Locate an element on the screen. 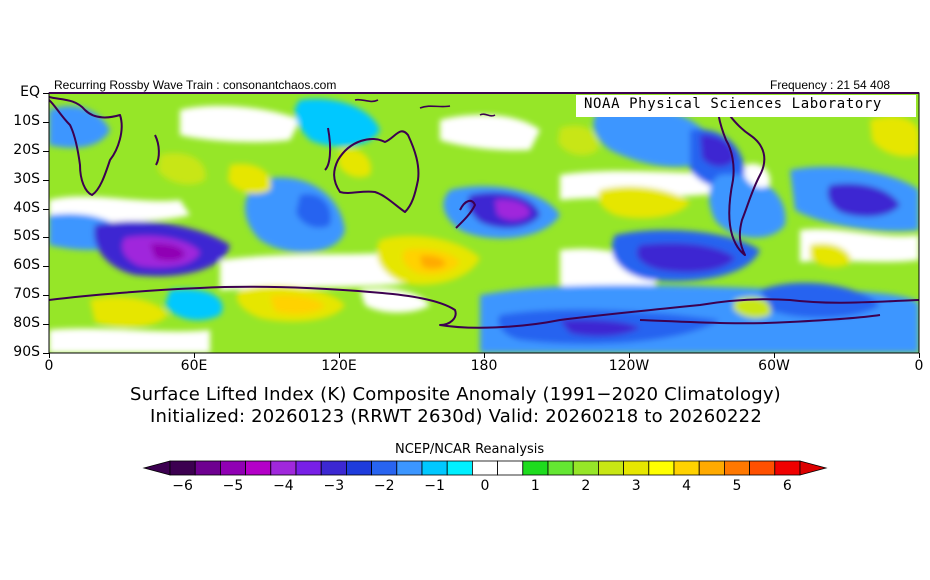 The image size is (930, 580). colorbar-label: 6 is located at coordinates (787, 486).